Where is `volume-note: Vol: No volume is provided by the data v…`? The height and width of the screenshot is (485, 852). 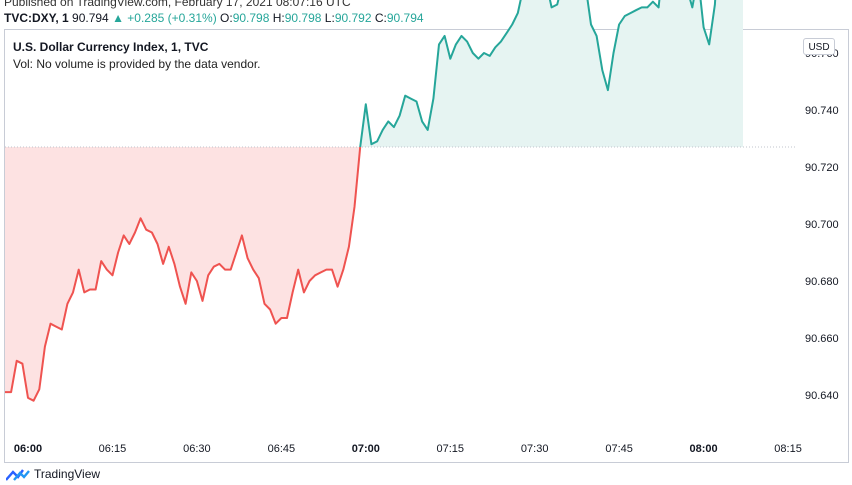 volume-note: Vol: No volume is provided by the data v… is located at coordinates (137, 64).